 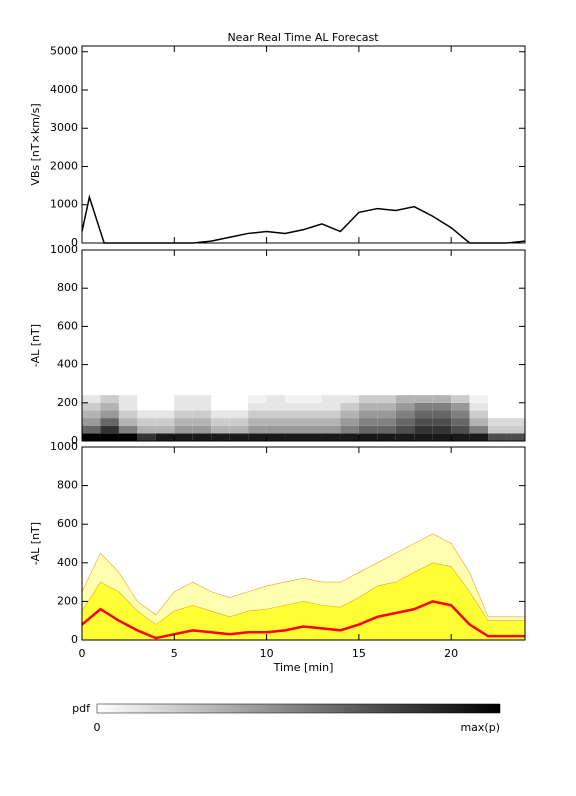 I want to click on x-axis-label: Time [min], so click(x=303, y=667).